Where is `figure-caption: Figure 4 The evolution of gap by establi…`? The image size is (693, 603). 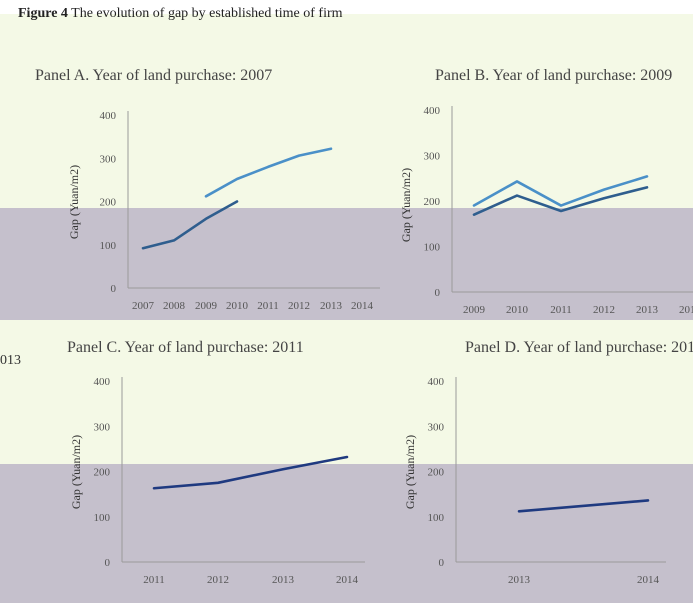 figure-caption: Figure 4 The evolution of gap by establi… is located at coordinates (180, 14).